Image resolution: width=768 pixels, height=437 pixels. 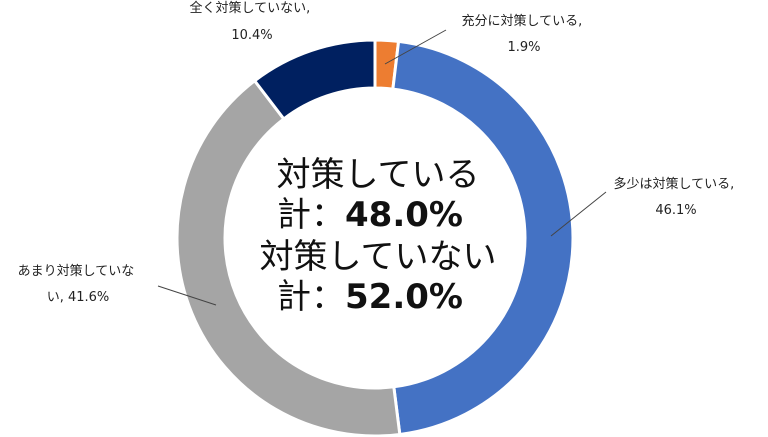 What do you see at coordinates (251, 35) in the screenshot?
I see `slice-label-none-value: 10.4%` at bounding box center [251, 35].